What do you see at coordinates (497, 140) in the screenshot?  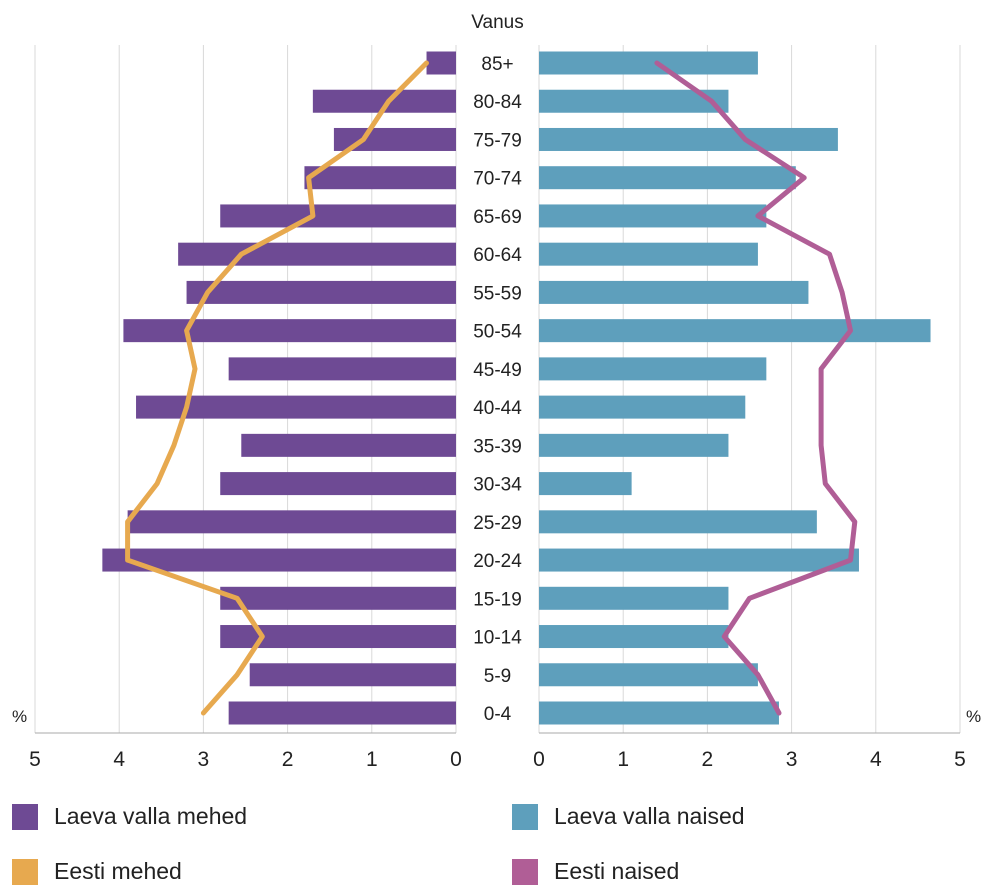 I see `category-label-75-79: 75-79` at bounding box center [497, 140].